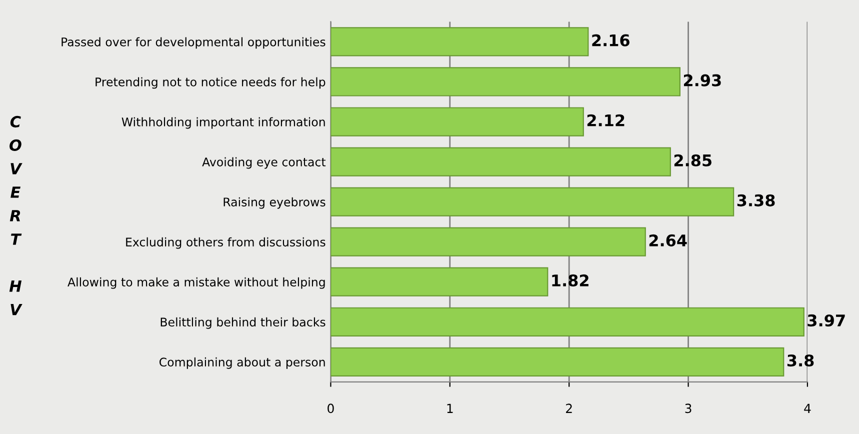 This screenshot has width=859, height=434. What do you see at coordinates (450, 408) in the screenshot?
I see `x-tick-label: 1` at bounding box center [450, 408].